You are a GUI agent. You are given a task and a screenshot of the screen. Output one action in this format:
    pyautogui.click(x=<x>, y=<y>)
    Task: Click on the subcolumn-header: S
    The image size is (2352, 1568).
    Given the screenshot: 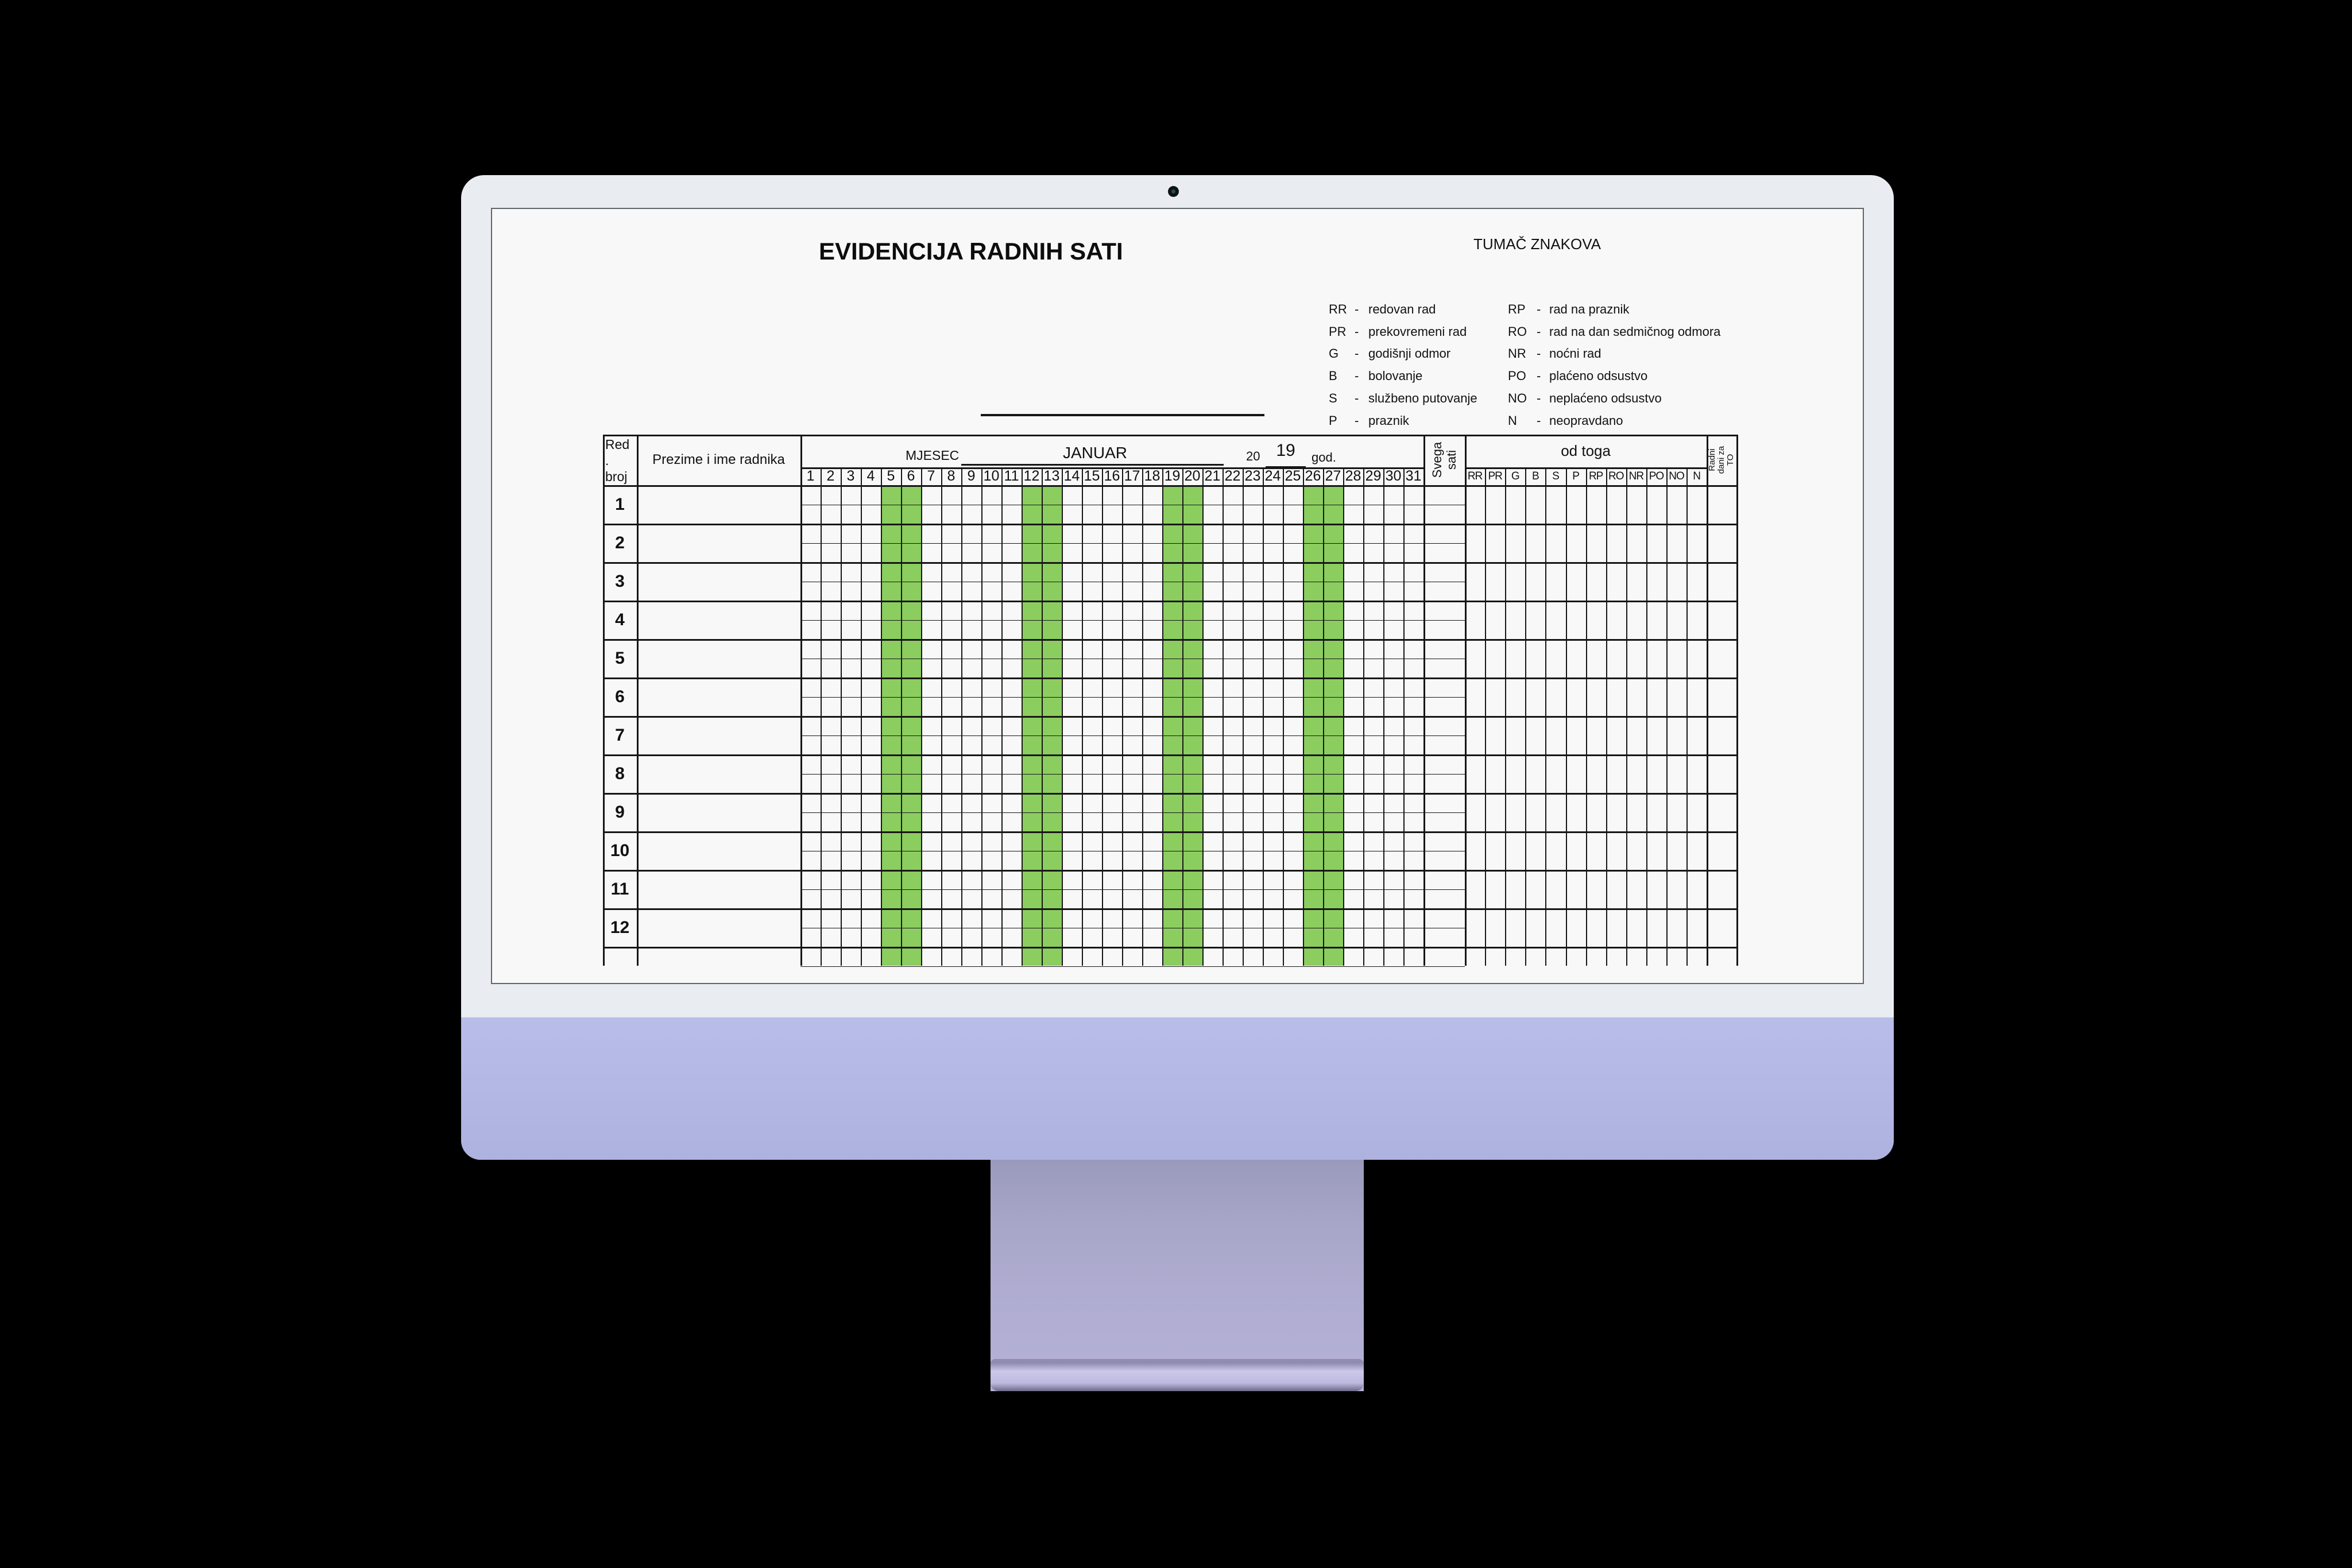 What is the action you would take?
    pyautogui.click(x=1556, y=476)
    